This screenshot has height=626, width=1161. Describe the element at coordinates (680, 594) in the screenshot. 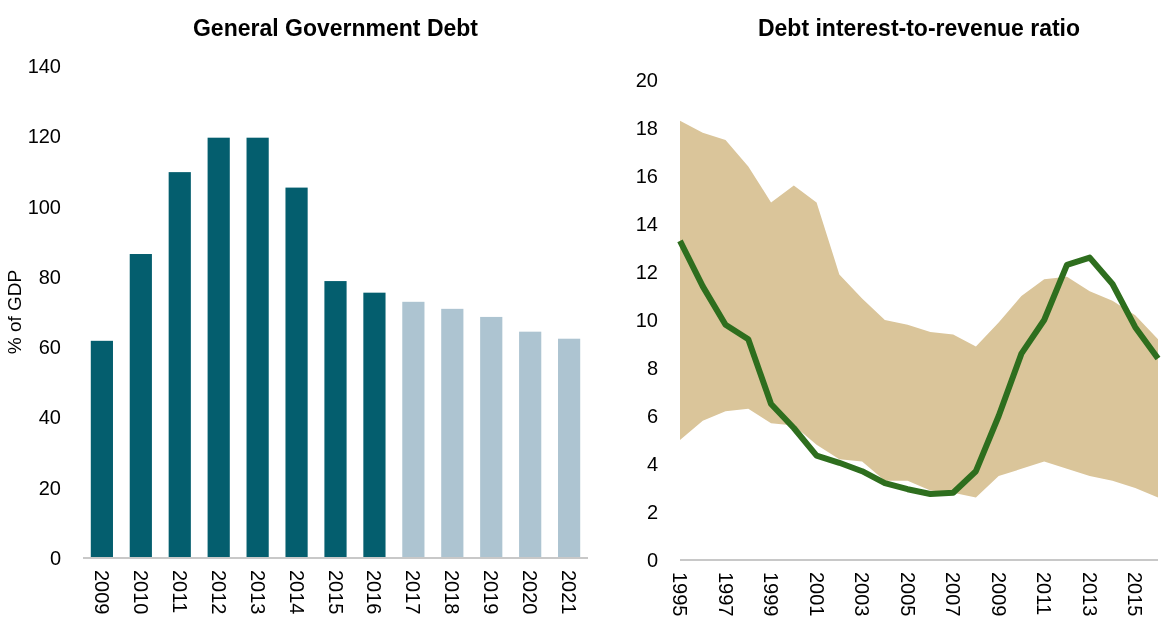

I see `x-tick-label: 1995` at that location.